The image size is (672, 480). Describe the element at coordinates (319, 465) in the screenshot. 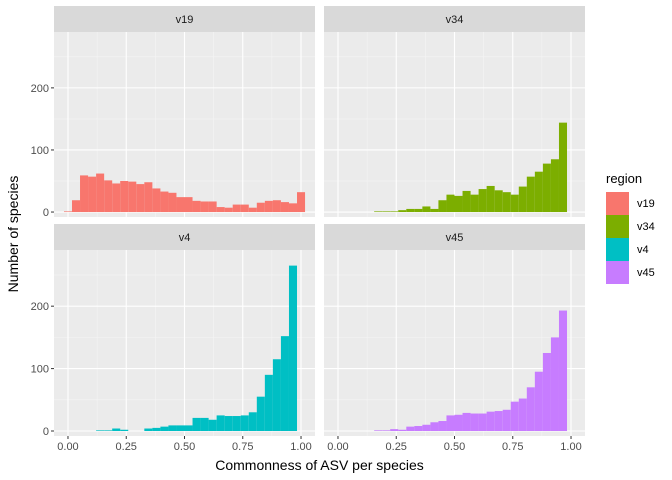

I see `x-axis-title: Commonness of ASV per species` at that location.